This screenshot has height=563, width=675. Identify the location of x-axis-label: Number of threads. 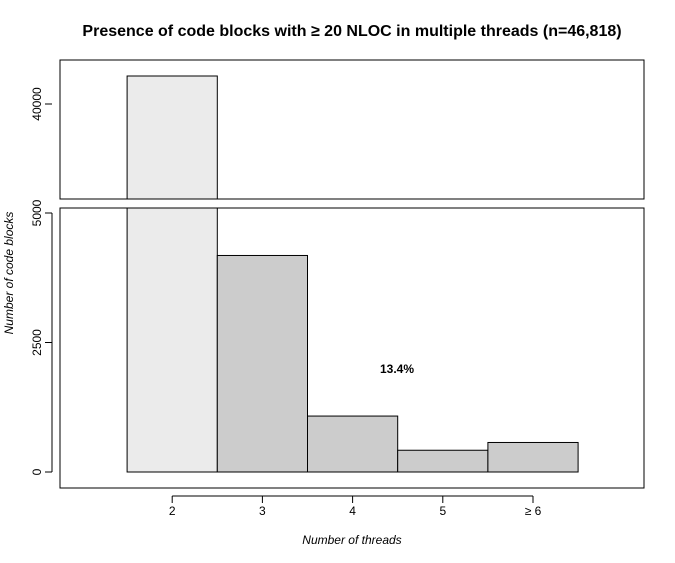
(351, 540).